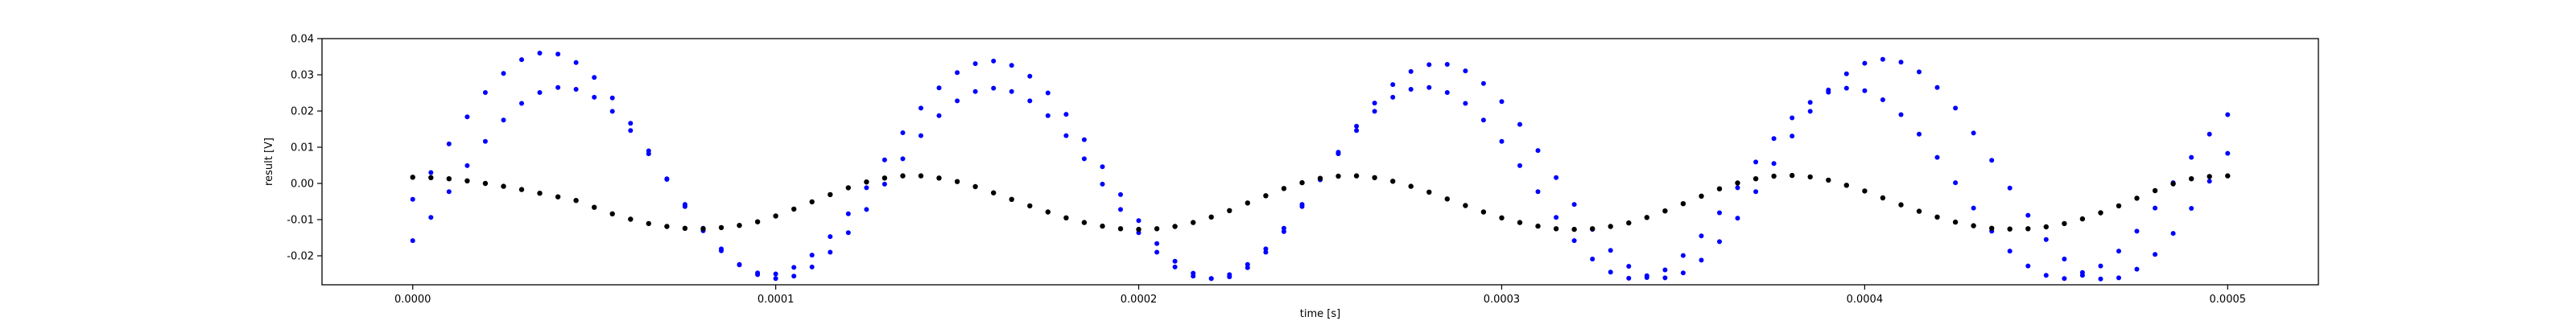  I want to click on y-tick-label: -0.02, so click(300, 257).